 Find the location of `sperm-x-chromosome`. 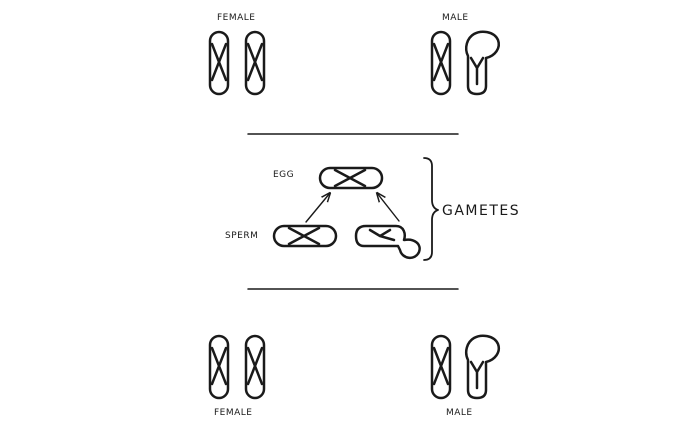

sperm-x-chromosome is located at coordinates (305, 236).